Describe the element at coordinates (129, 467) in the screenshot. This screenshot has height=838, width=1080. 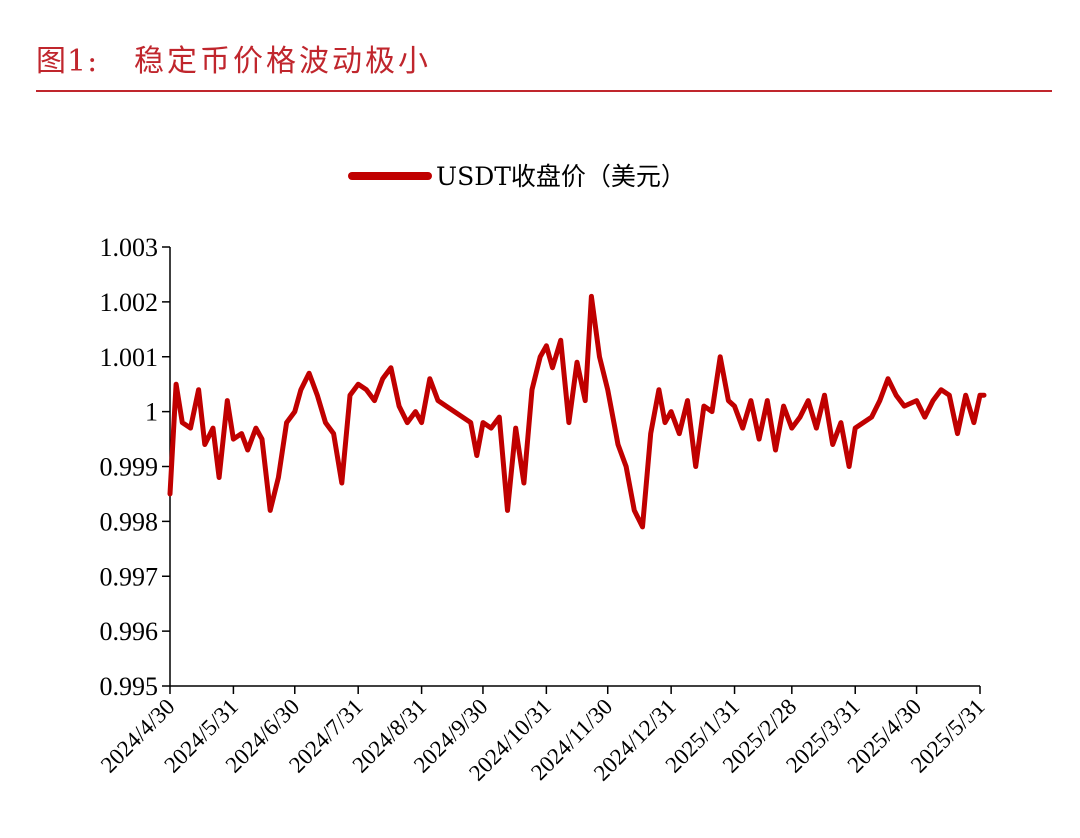
I see `y-tick-label: 0.999` at that location.